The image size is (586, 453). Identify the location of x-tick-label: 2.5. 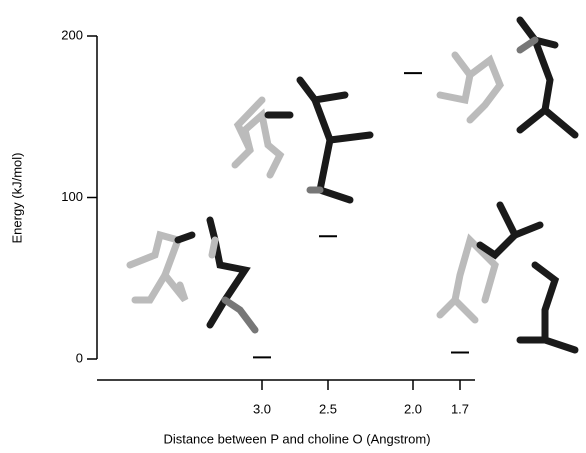
(328, 408).